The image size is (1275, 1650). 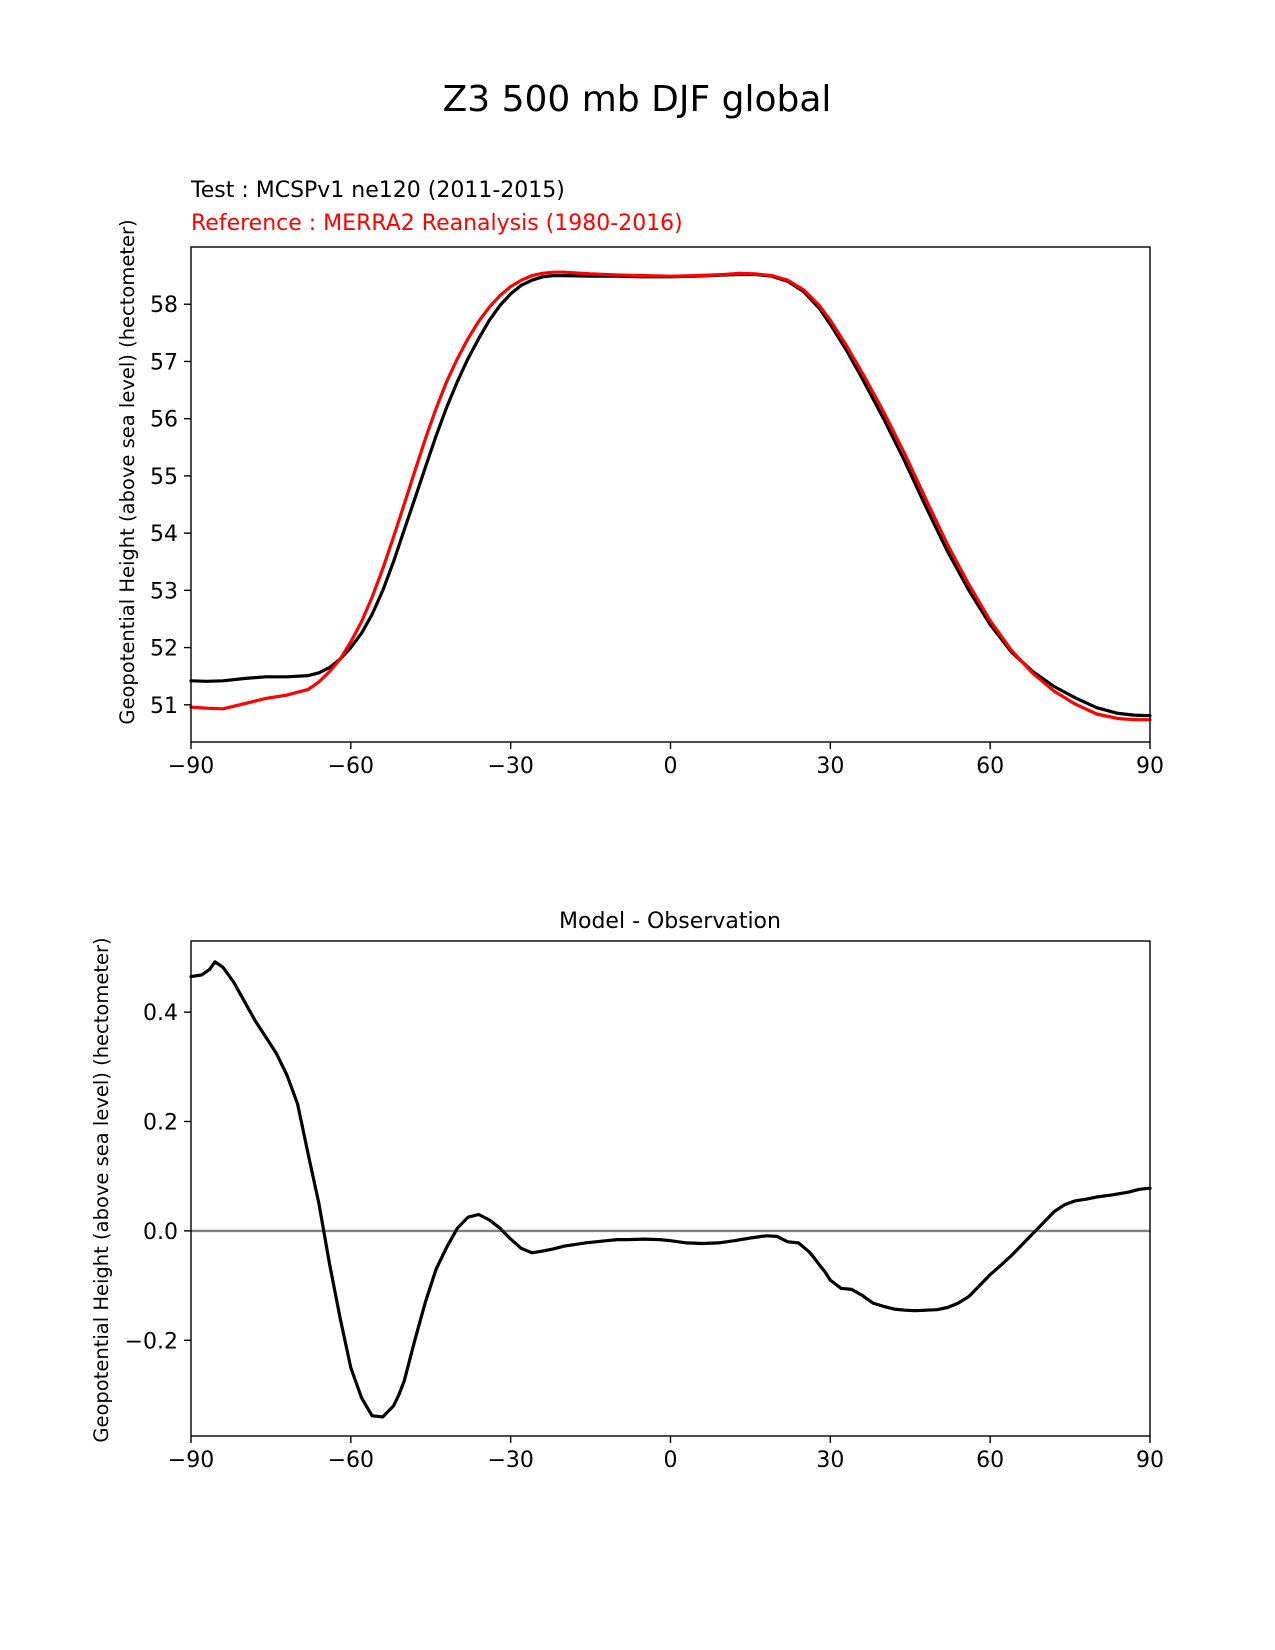 I want to click on figure-title: Z3 500 mb DJF global, so click(x=637, y=99).